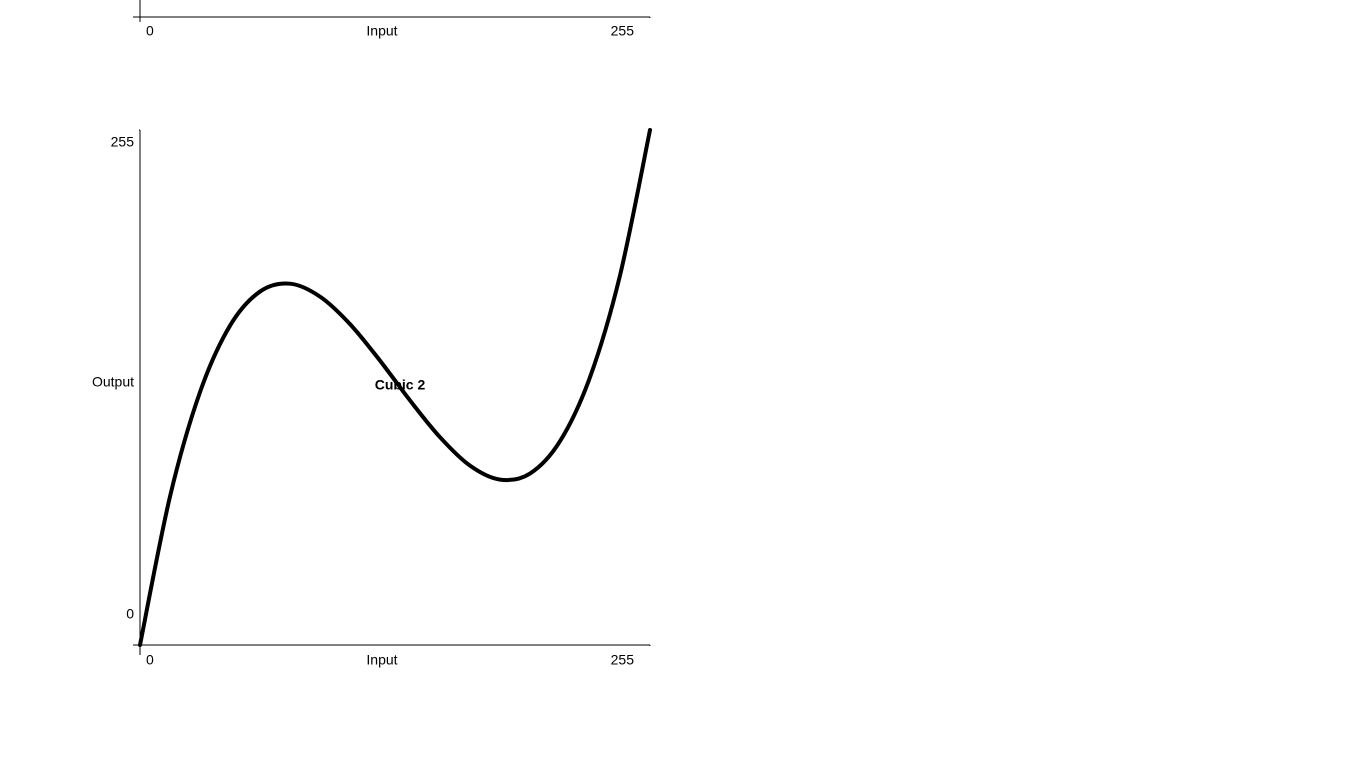 This screenshot has height=781, width=1366. I want to click on y-axis-label: Output, so click(113, 382).